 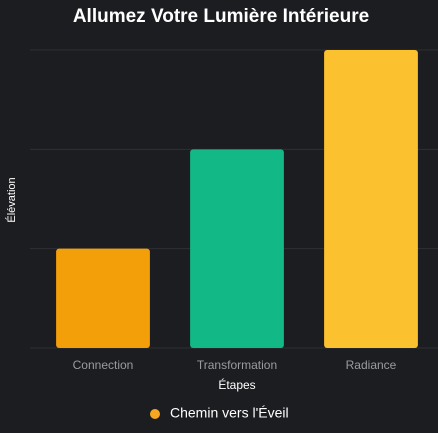 I want to click on x-axis-label: Étapes, so click(x=236, y=384).